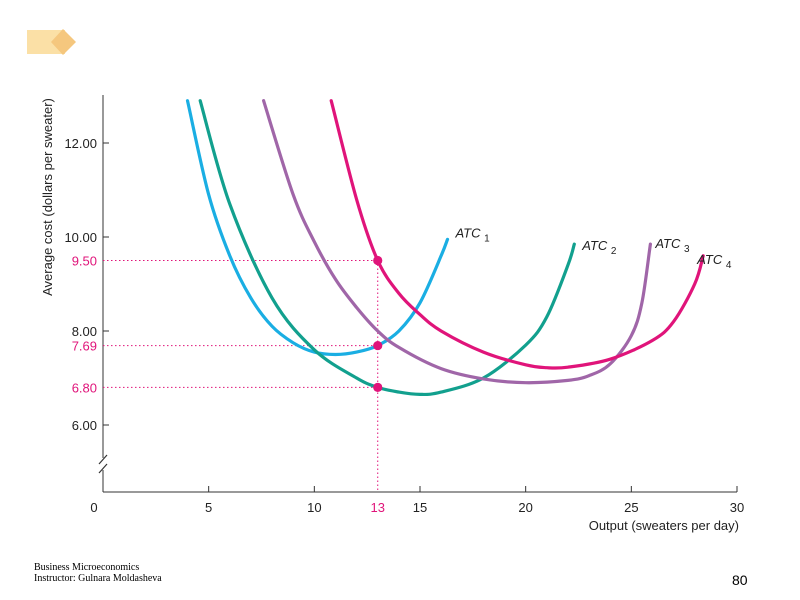 This screenshot has height=600, width=800. I want to click on x-tick-label: 0, so click(93, 507).